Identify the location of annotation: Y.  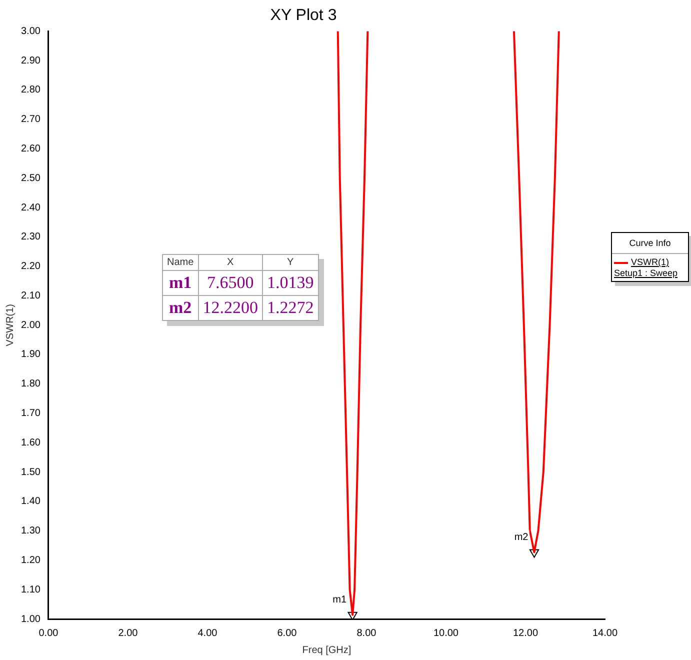
(290, 262).